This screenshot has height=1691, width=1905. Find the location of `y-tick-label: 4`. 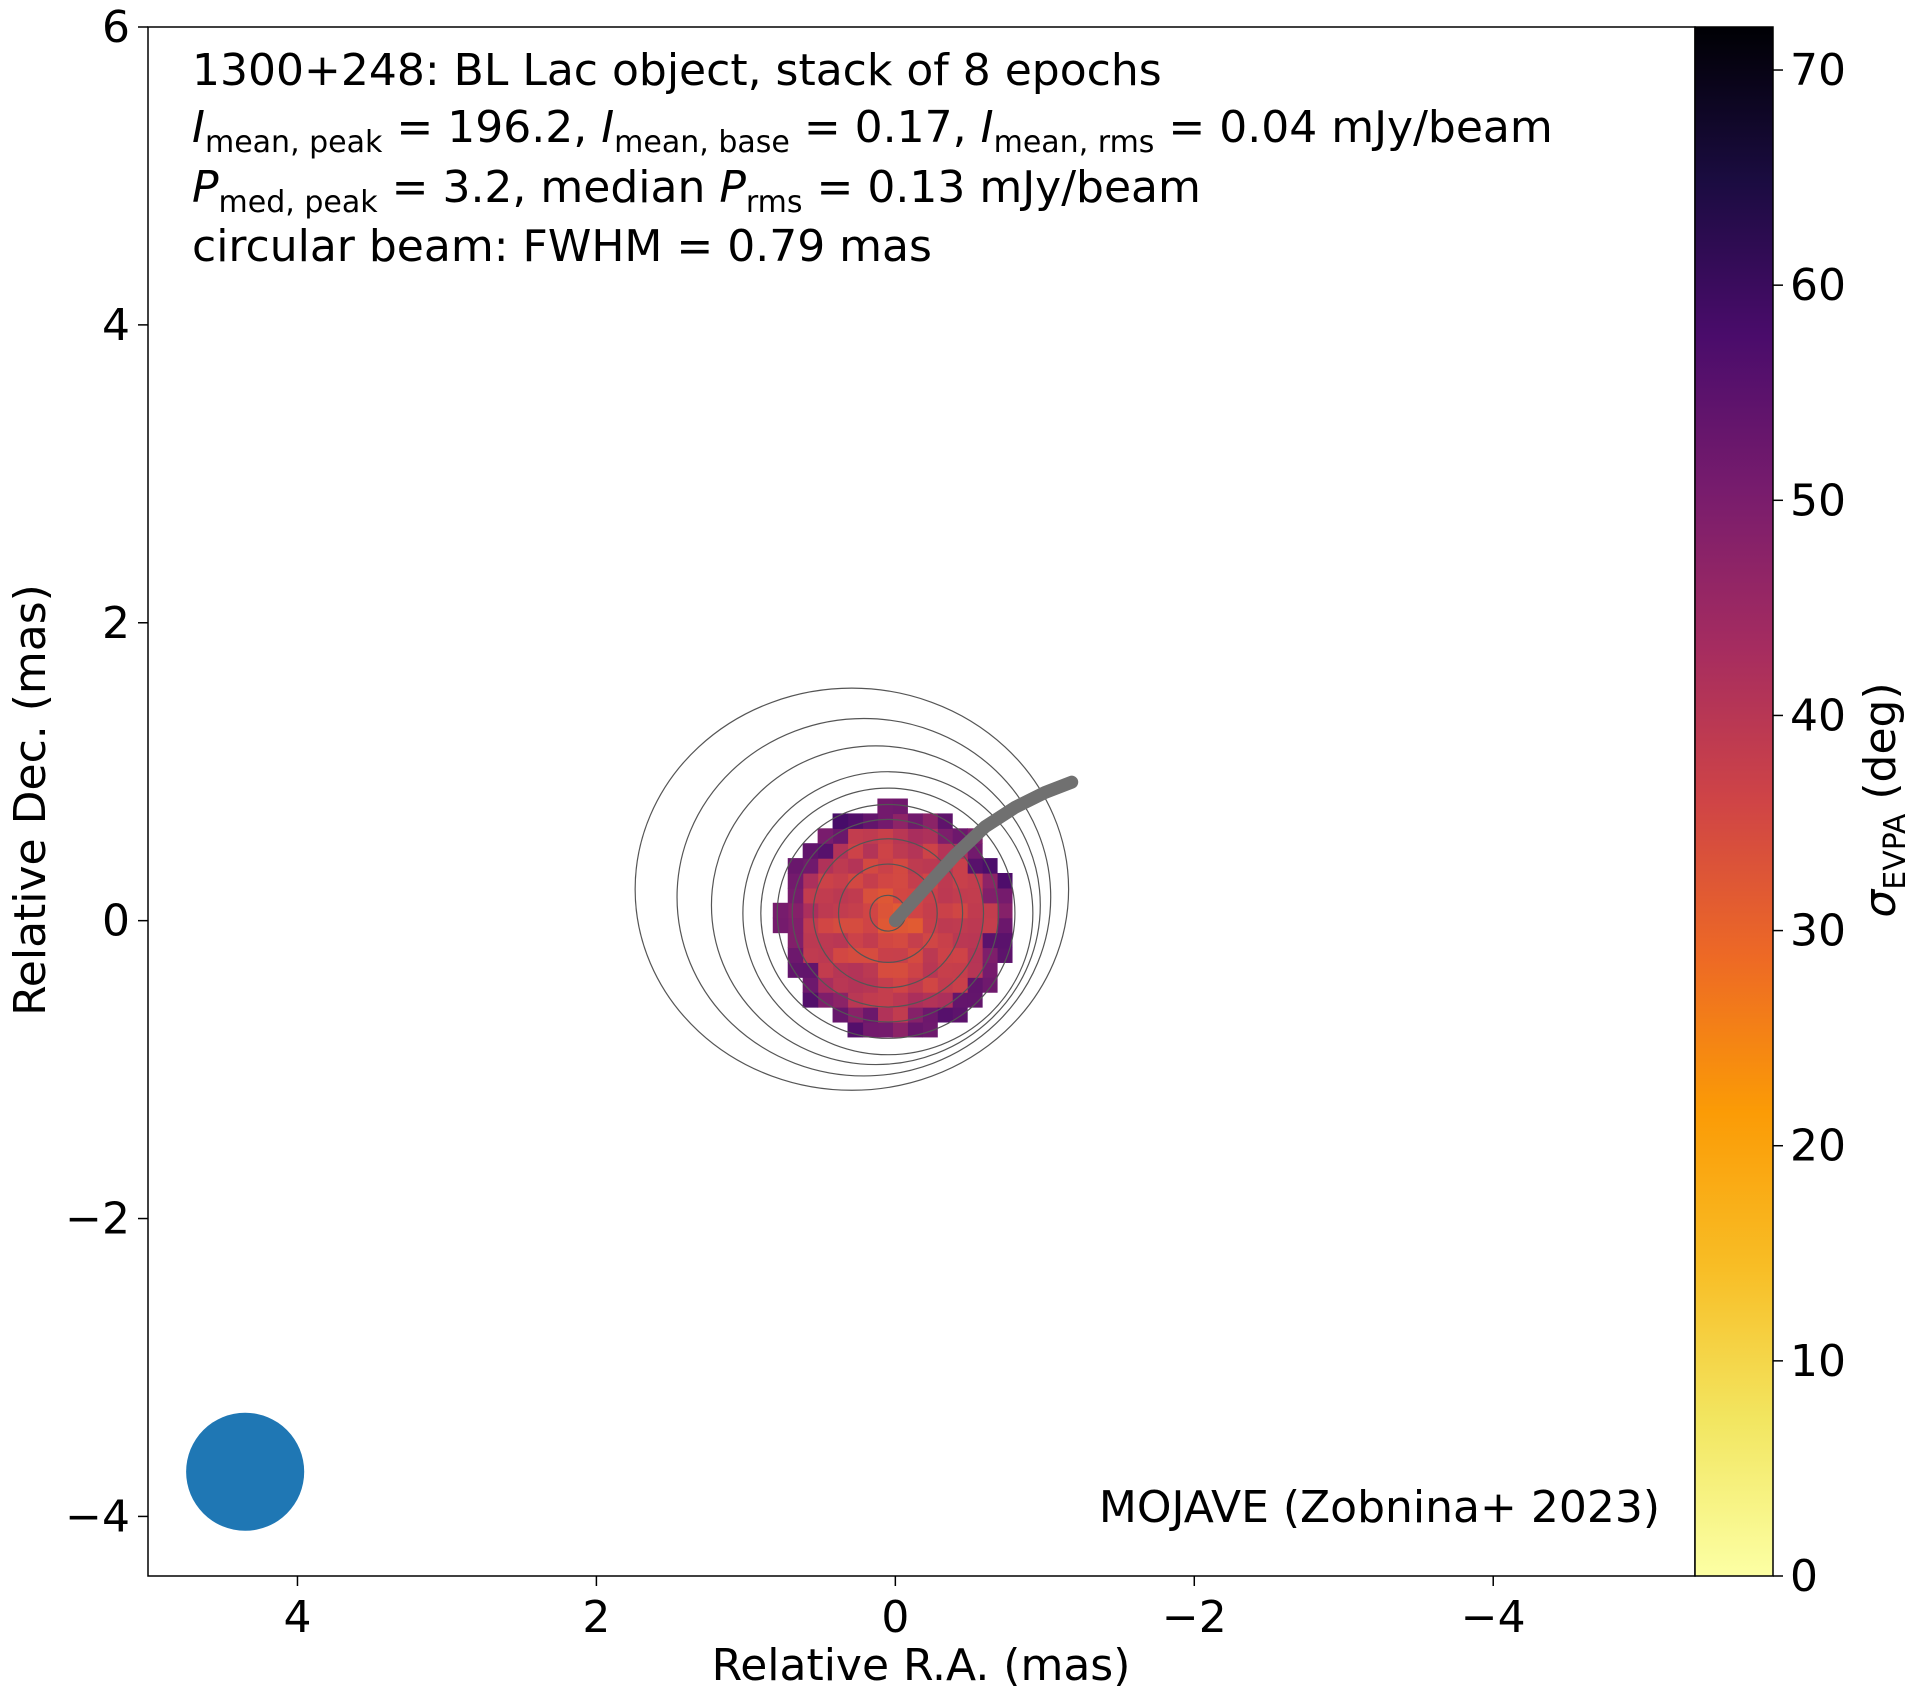

y-tick-label: 4 is located at coordinates (116, 325).